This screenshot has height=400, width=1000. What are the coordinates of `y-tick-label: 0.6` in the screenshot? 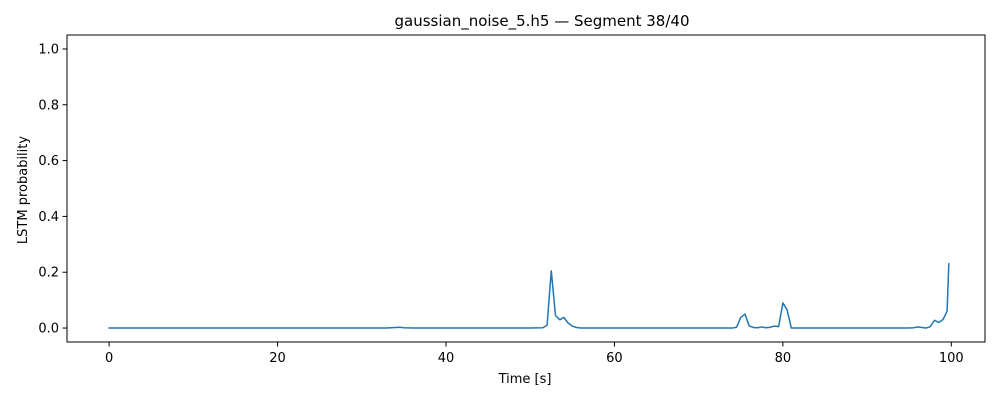 It's located at (48, 161).